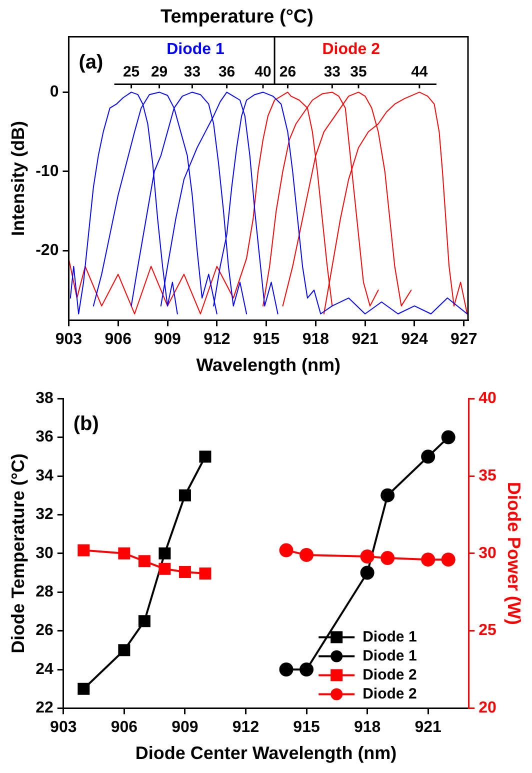 Image resolution: width=532 pixels, height=773 pixels. I want to click on y-tick-label: 36, so click(45, 437).